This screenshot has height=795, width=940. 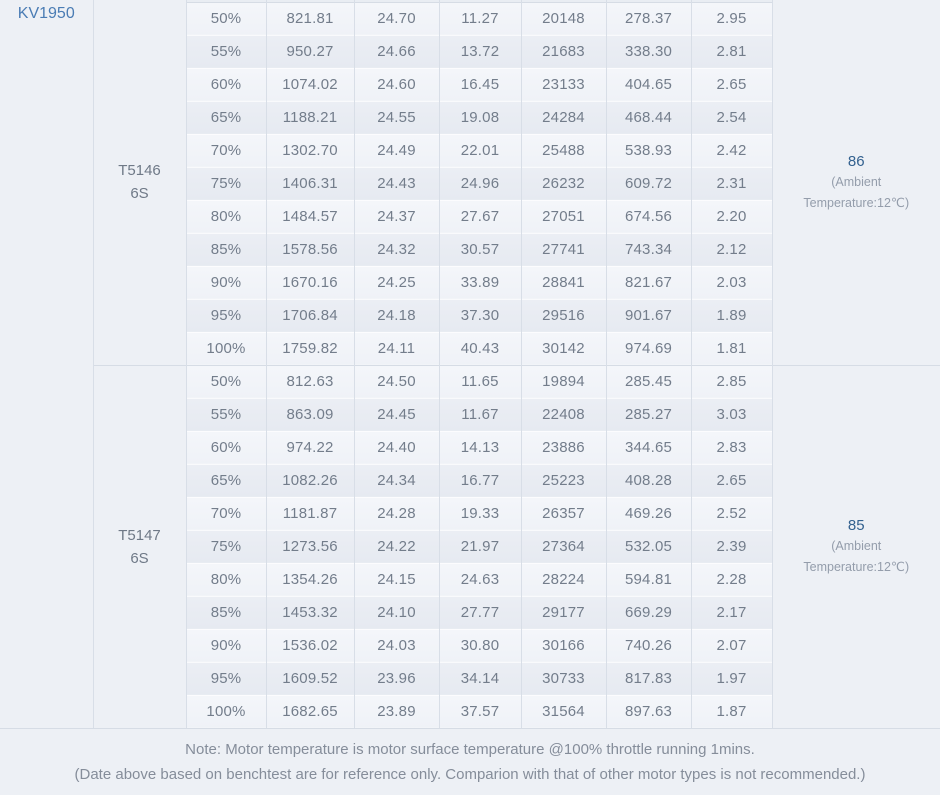 What do you see at coordinates (648, 150) in the screenshot?
I see `power-cell: 538.93` at bounding box center [648, 150].